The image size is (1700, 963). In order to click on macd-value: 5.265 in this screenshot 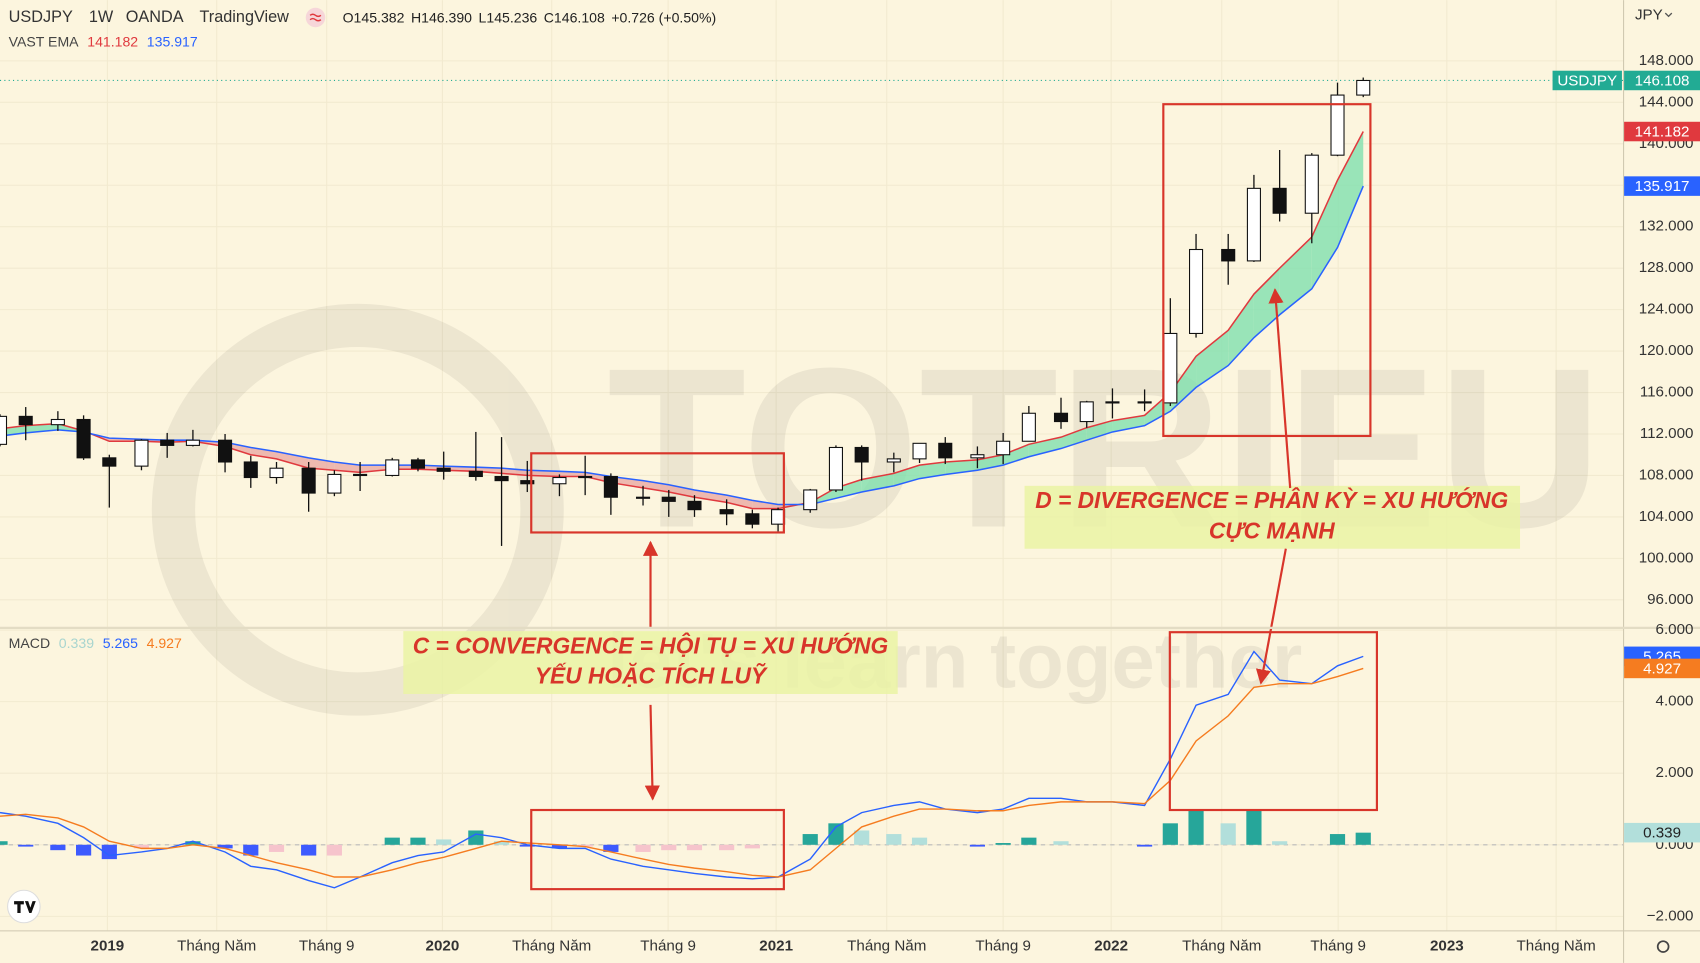, I will do `click(120, 643)`.